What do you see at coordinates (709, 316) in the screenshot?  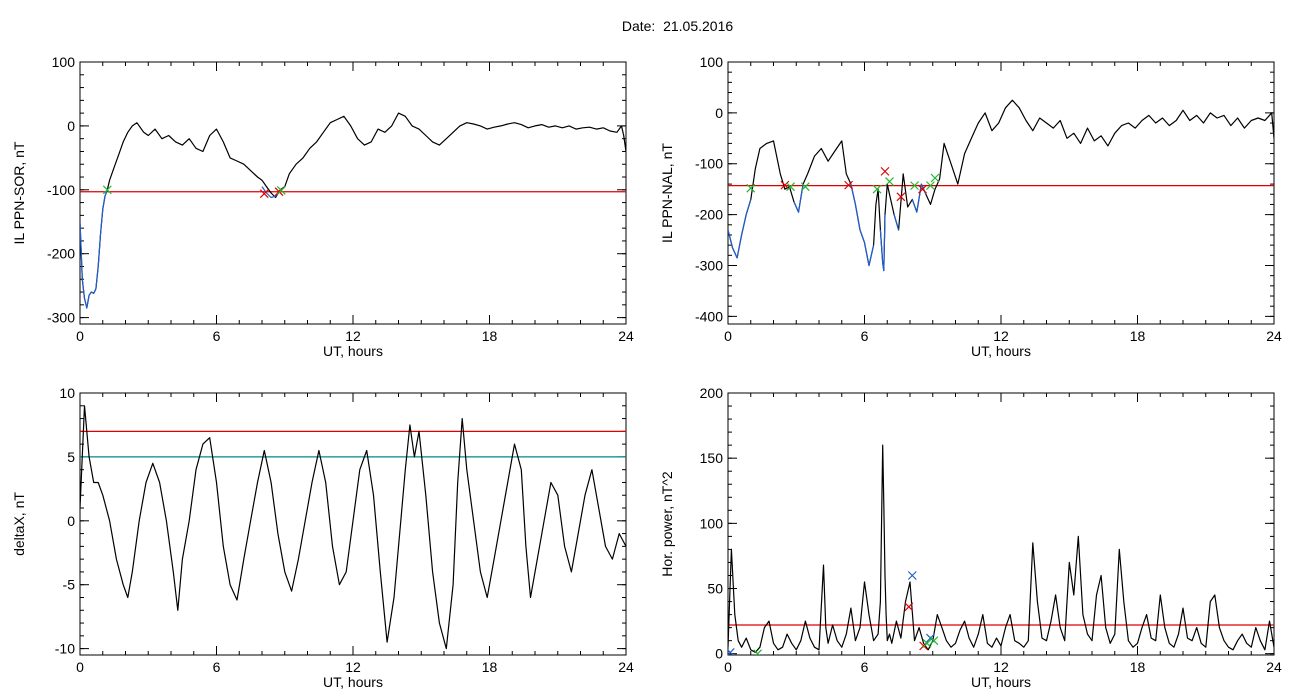 I see `y-tick-label: -400` at bounding box center [709, 316].